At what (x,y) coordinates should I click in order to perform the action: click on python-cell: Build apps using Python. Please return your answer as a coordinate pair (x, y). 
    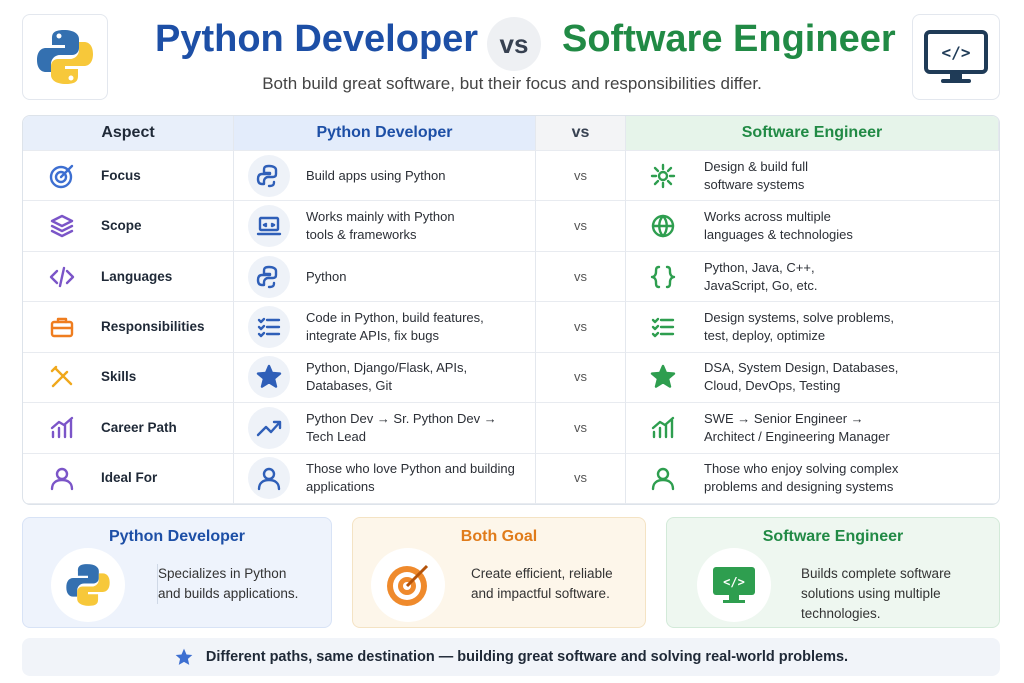
    Looking at the image, I should click on (385, 176).